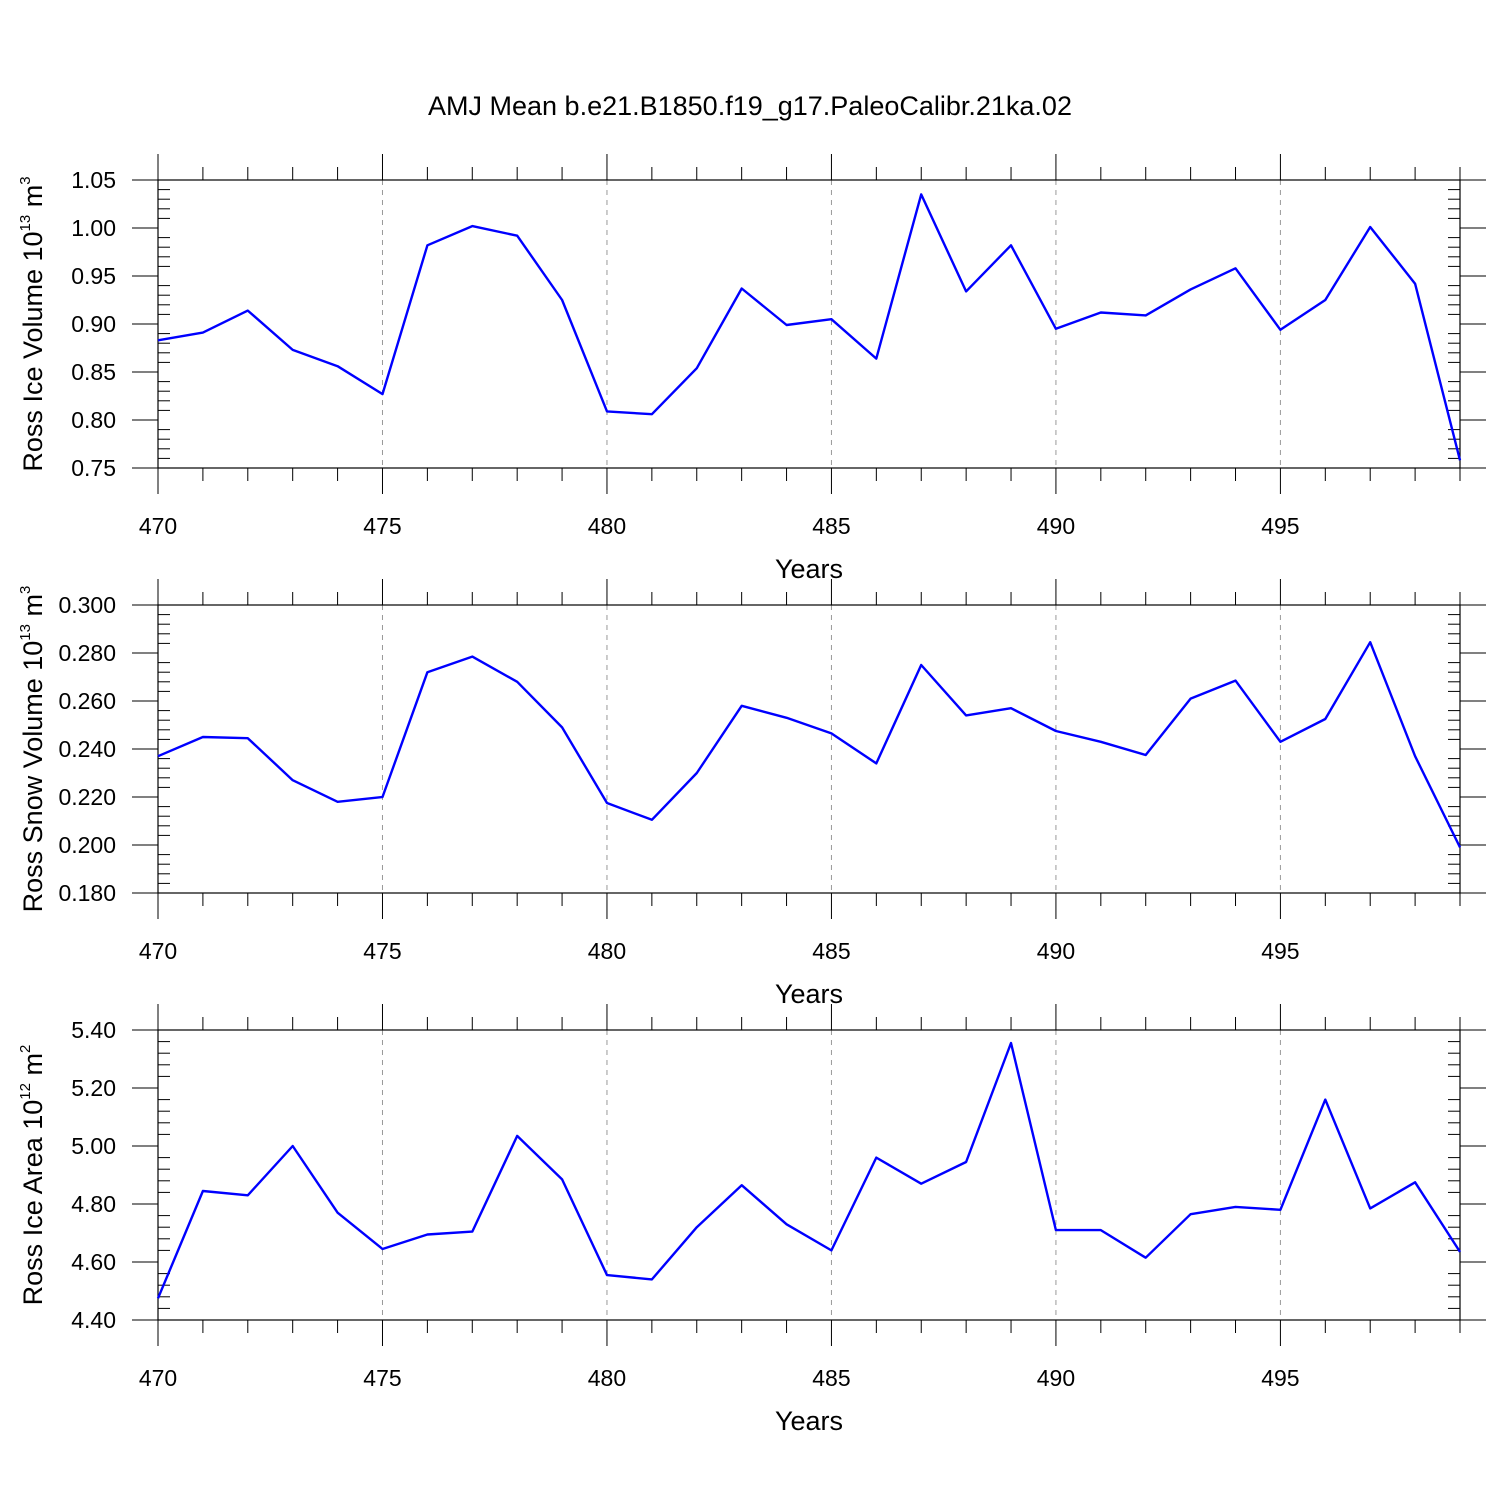 Image resolution: width=1500 pixels, height=1500 pixels. Describe the element at coordinates (93, 1088) in the screenshot. I see `y-tick-label: 5.20` at that location.